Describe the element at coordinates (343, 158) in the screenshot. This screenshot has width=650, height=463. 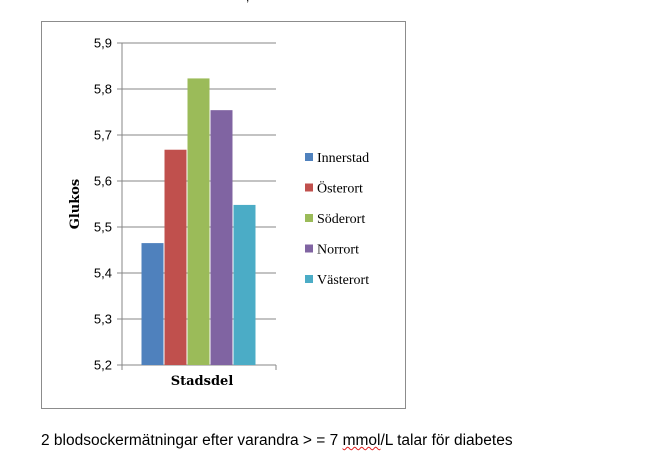
I see `legend-label: Innerstad` at that location.